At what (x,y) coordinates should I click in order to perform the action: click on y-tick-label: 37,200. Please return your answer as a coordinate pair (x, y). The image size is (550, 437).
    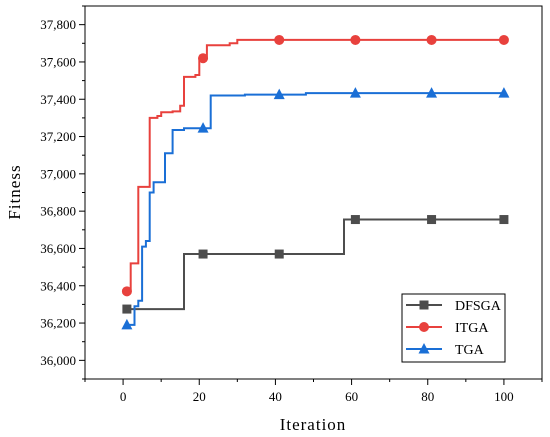
    Looking at the image, I should click on (58, 136).